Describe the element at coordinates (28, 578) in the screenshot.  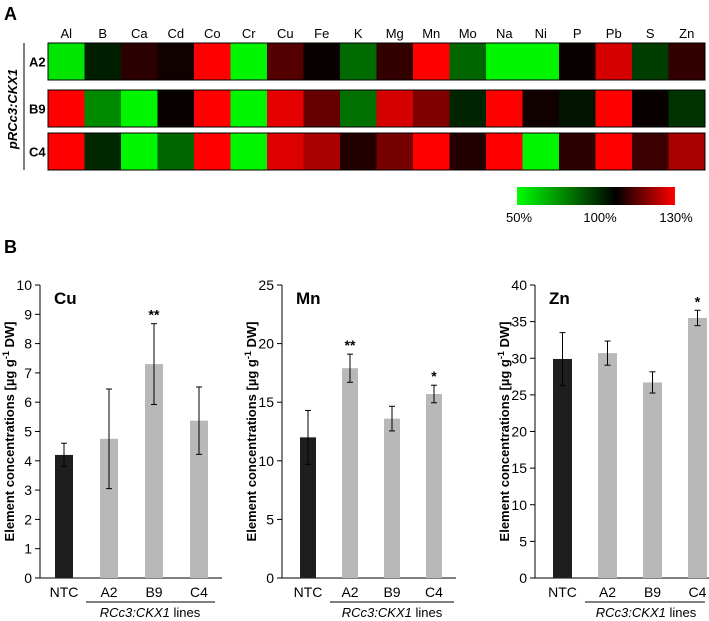
I see `cu-y-tick-label-0: 0` at that location.